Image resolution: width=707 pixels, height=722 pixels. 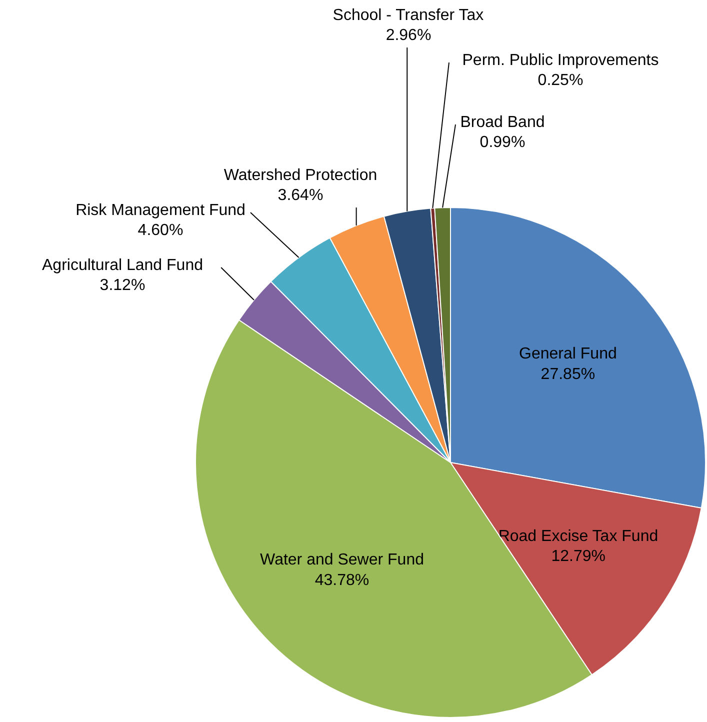 What do you see at coordinates (561, 81) in the screenshot?
I see `data-label: 0.25%` at bounding box center [561, 81].